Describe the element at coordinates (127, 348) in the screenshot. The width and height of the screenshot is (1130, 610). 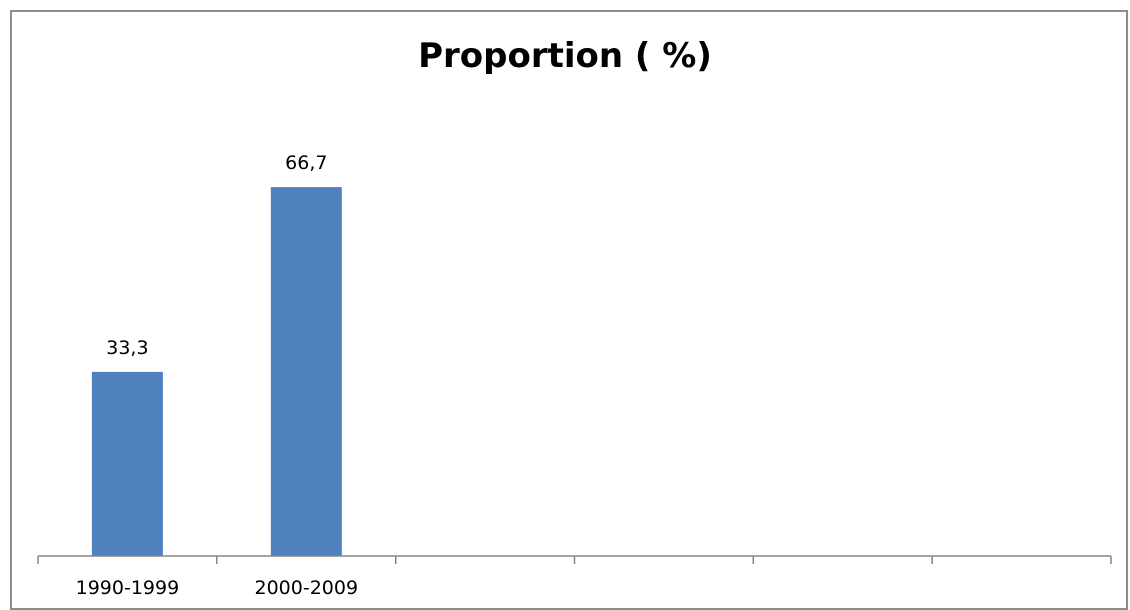
I see `data-label-1: 33,3` at that location.